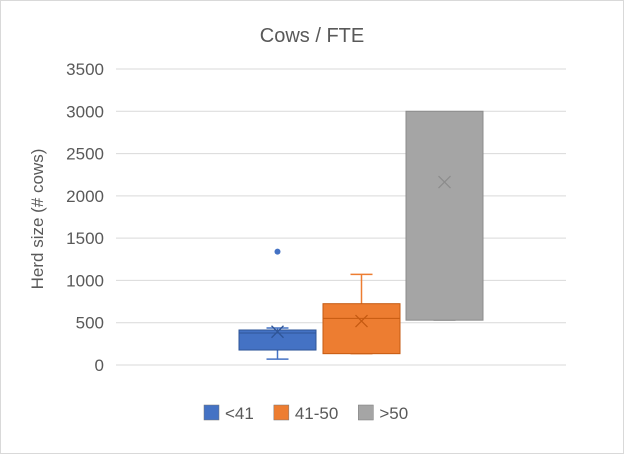  What do you see at coordinates (277, 251) in the screenshot?
I see `outlier-point` at bounding box center [277, 251].